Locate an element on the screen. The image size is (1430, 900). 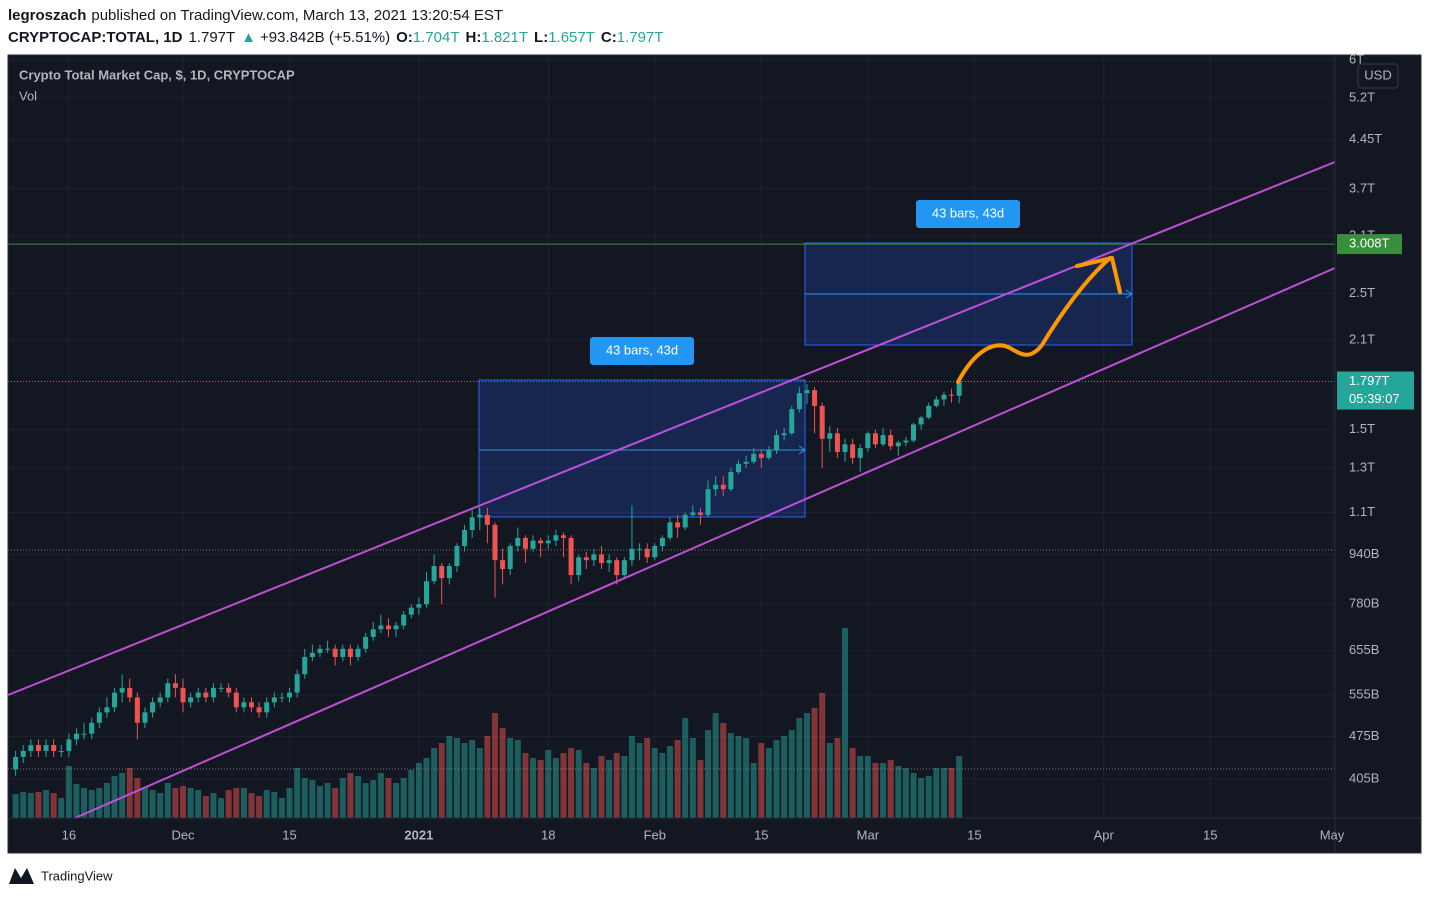
price-line-label: 3.008T is located at coordinates (1369, 243).